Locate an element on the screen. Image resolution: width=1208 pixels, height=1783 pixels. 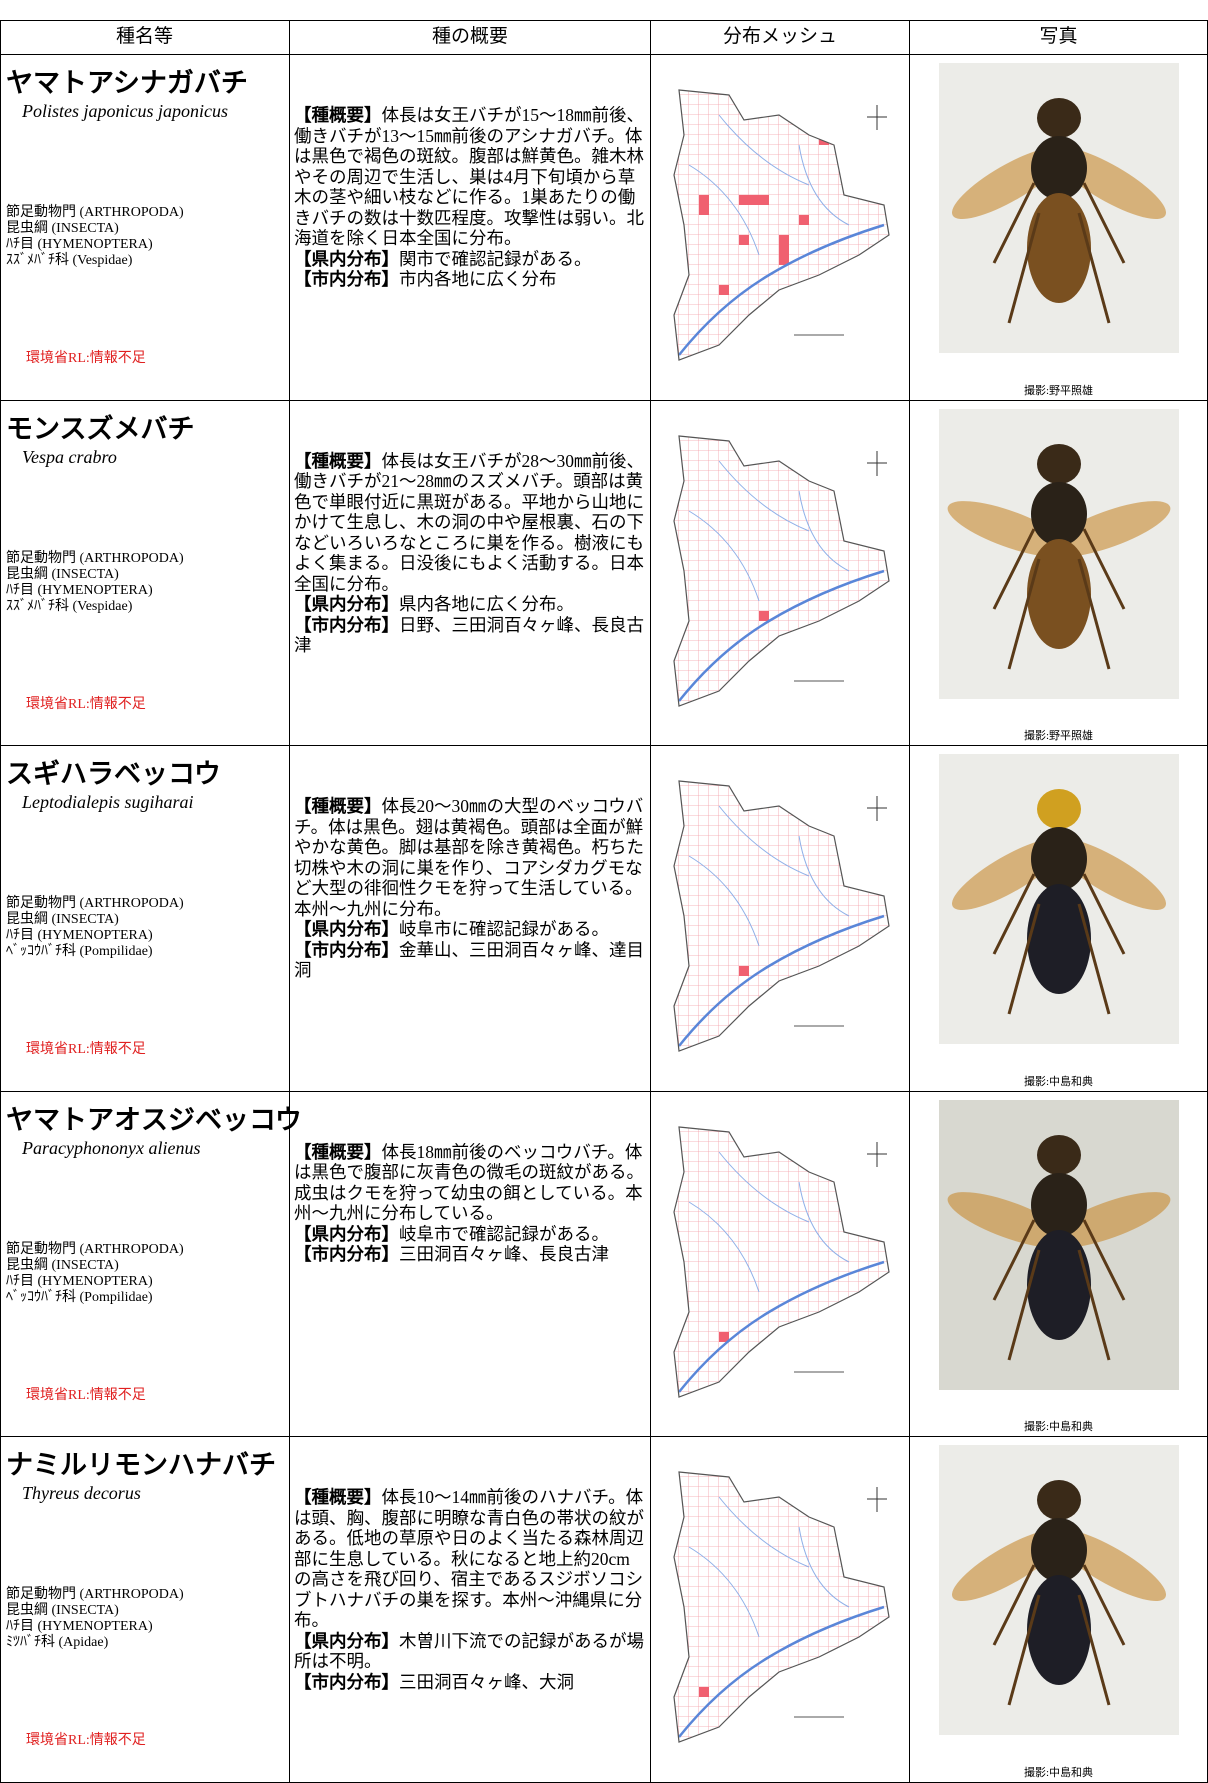
scientific-name: Thyreus decorus is located at coordinates (81, 1493).